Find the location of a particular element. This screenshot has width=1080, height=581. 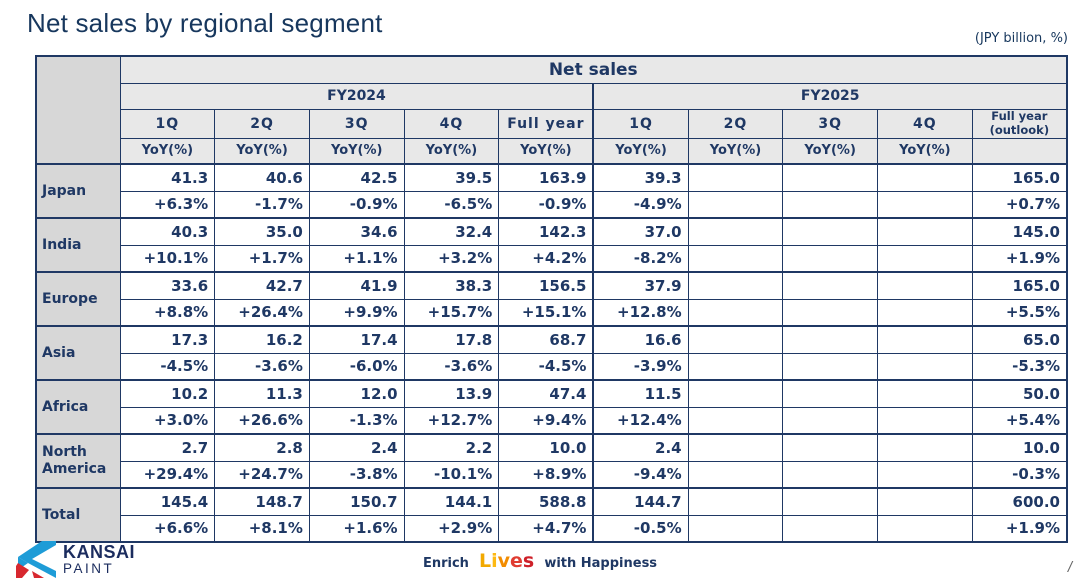

yoy-cell: +5.4% is located at coordinates (1019, 420).